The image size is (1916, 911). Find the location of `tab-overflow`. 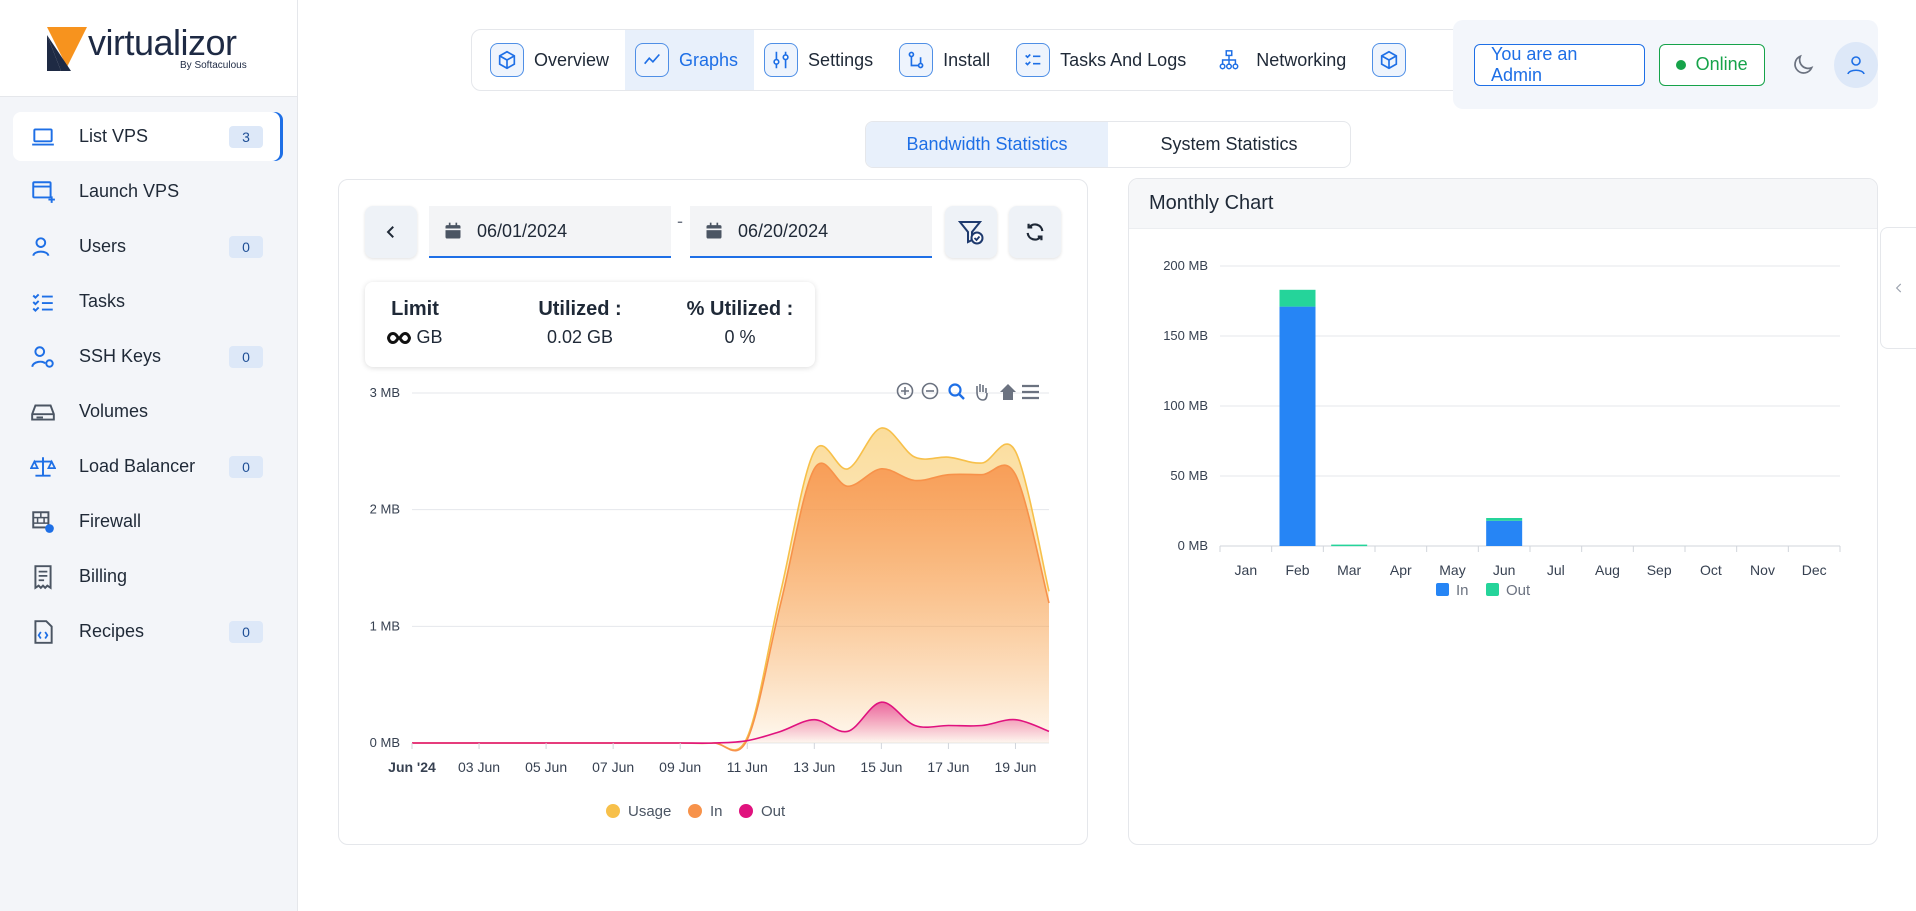

tab-overflow is located at coordinates (1397, 60).